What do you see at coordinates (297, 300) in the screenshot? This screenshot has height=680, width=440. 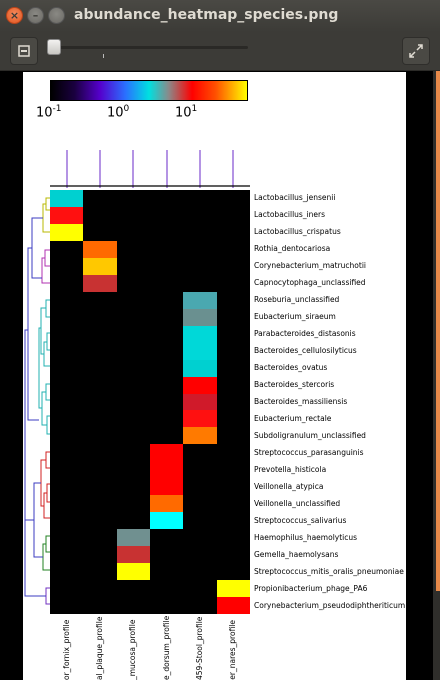 I see `row-label: Roseburia_unclassified` at bounding box center [297, 300].